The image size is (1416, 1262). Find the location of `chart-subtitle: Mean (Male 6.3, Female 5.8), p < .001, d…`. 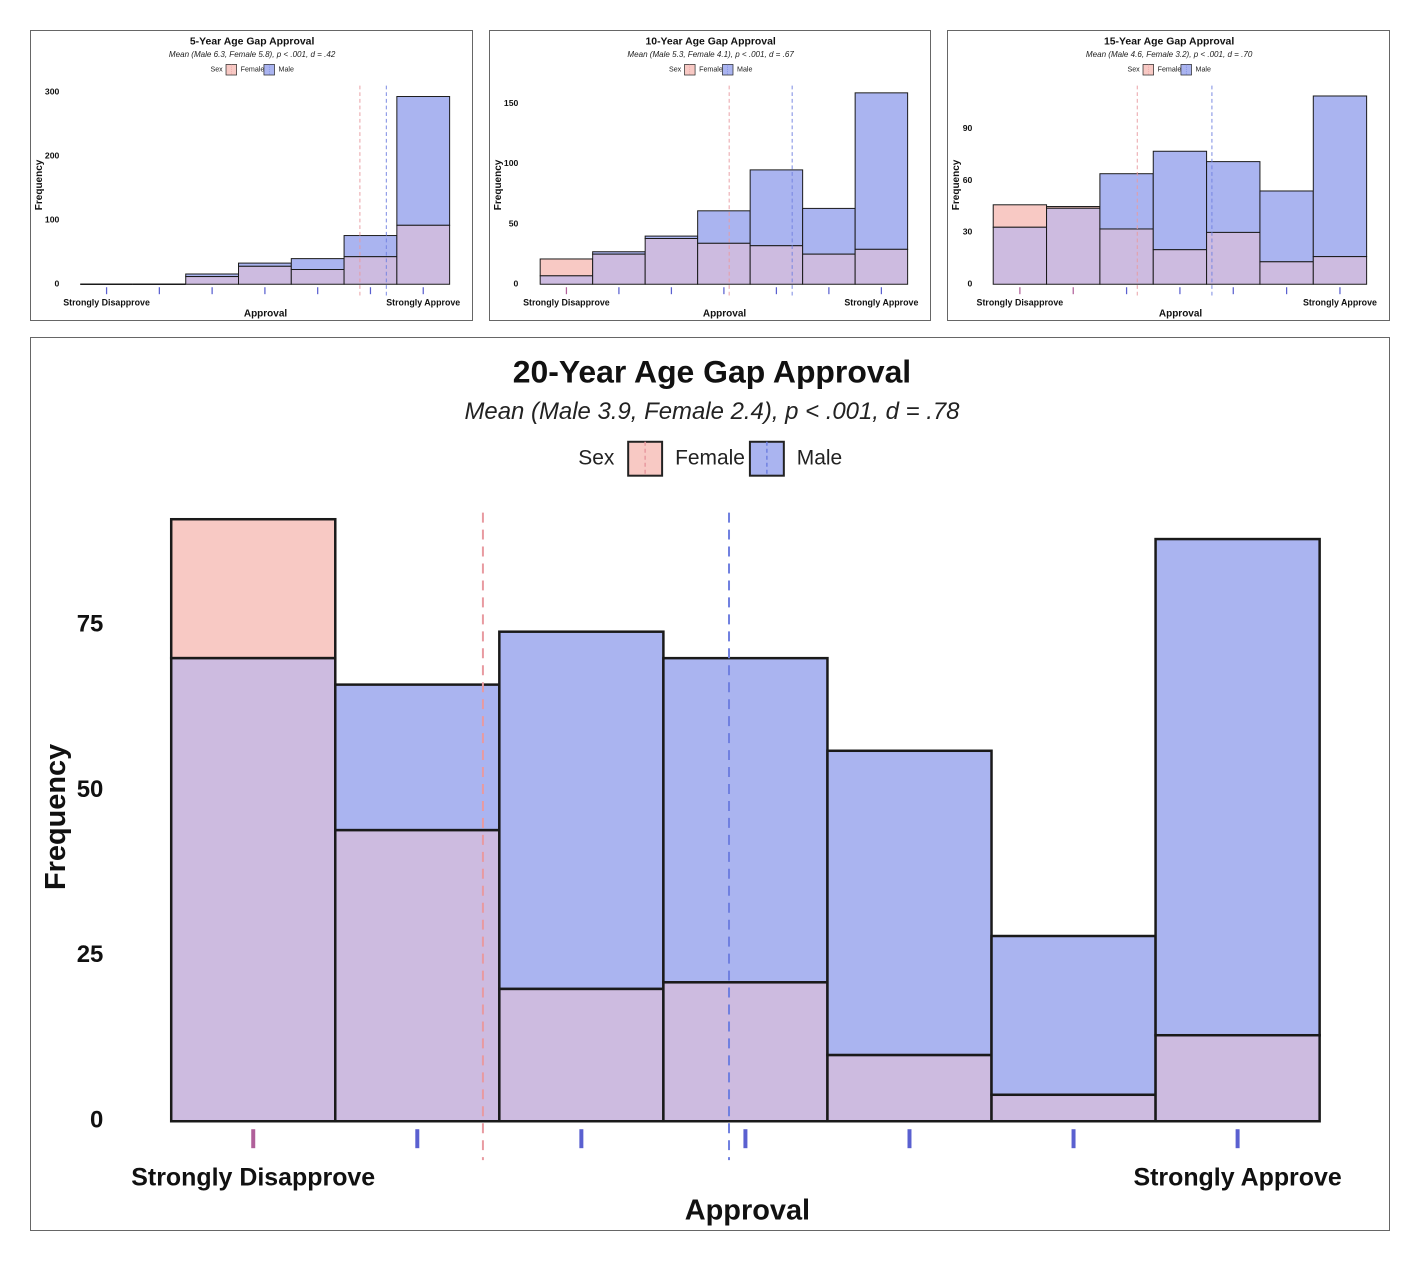

chart-subtitle: Mean (Male 6.3, Female 5.8), p < .001, d… is located at coordinates (252, 54).